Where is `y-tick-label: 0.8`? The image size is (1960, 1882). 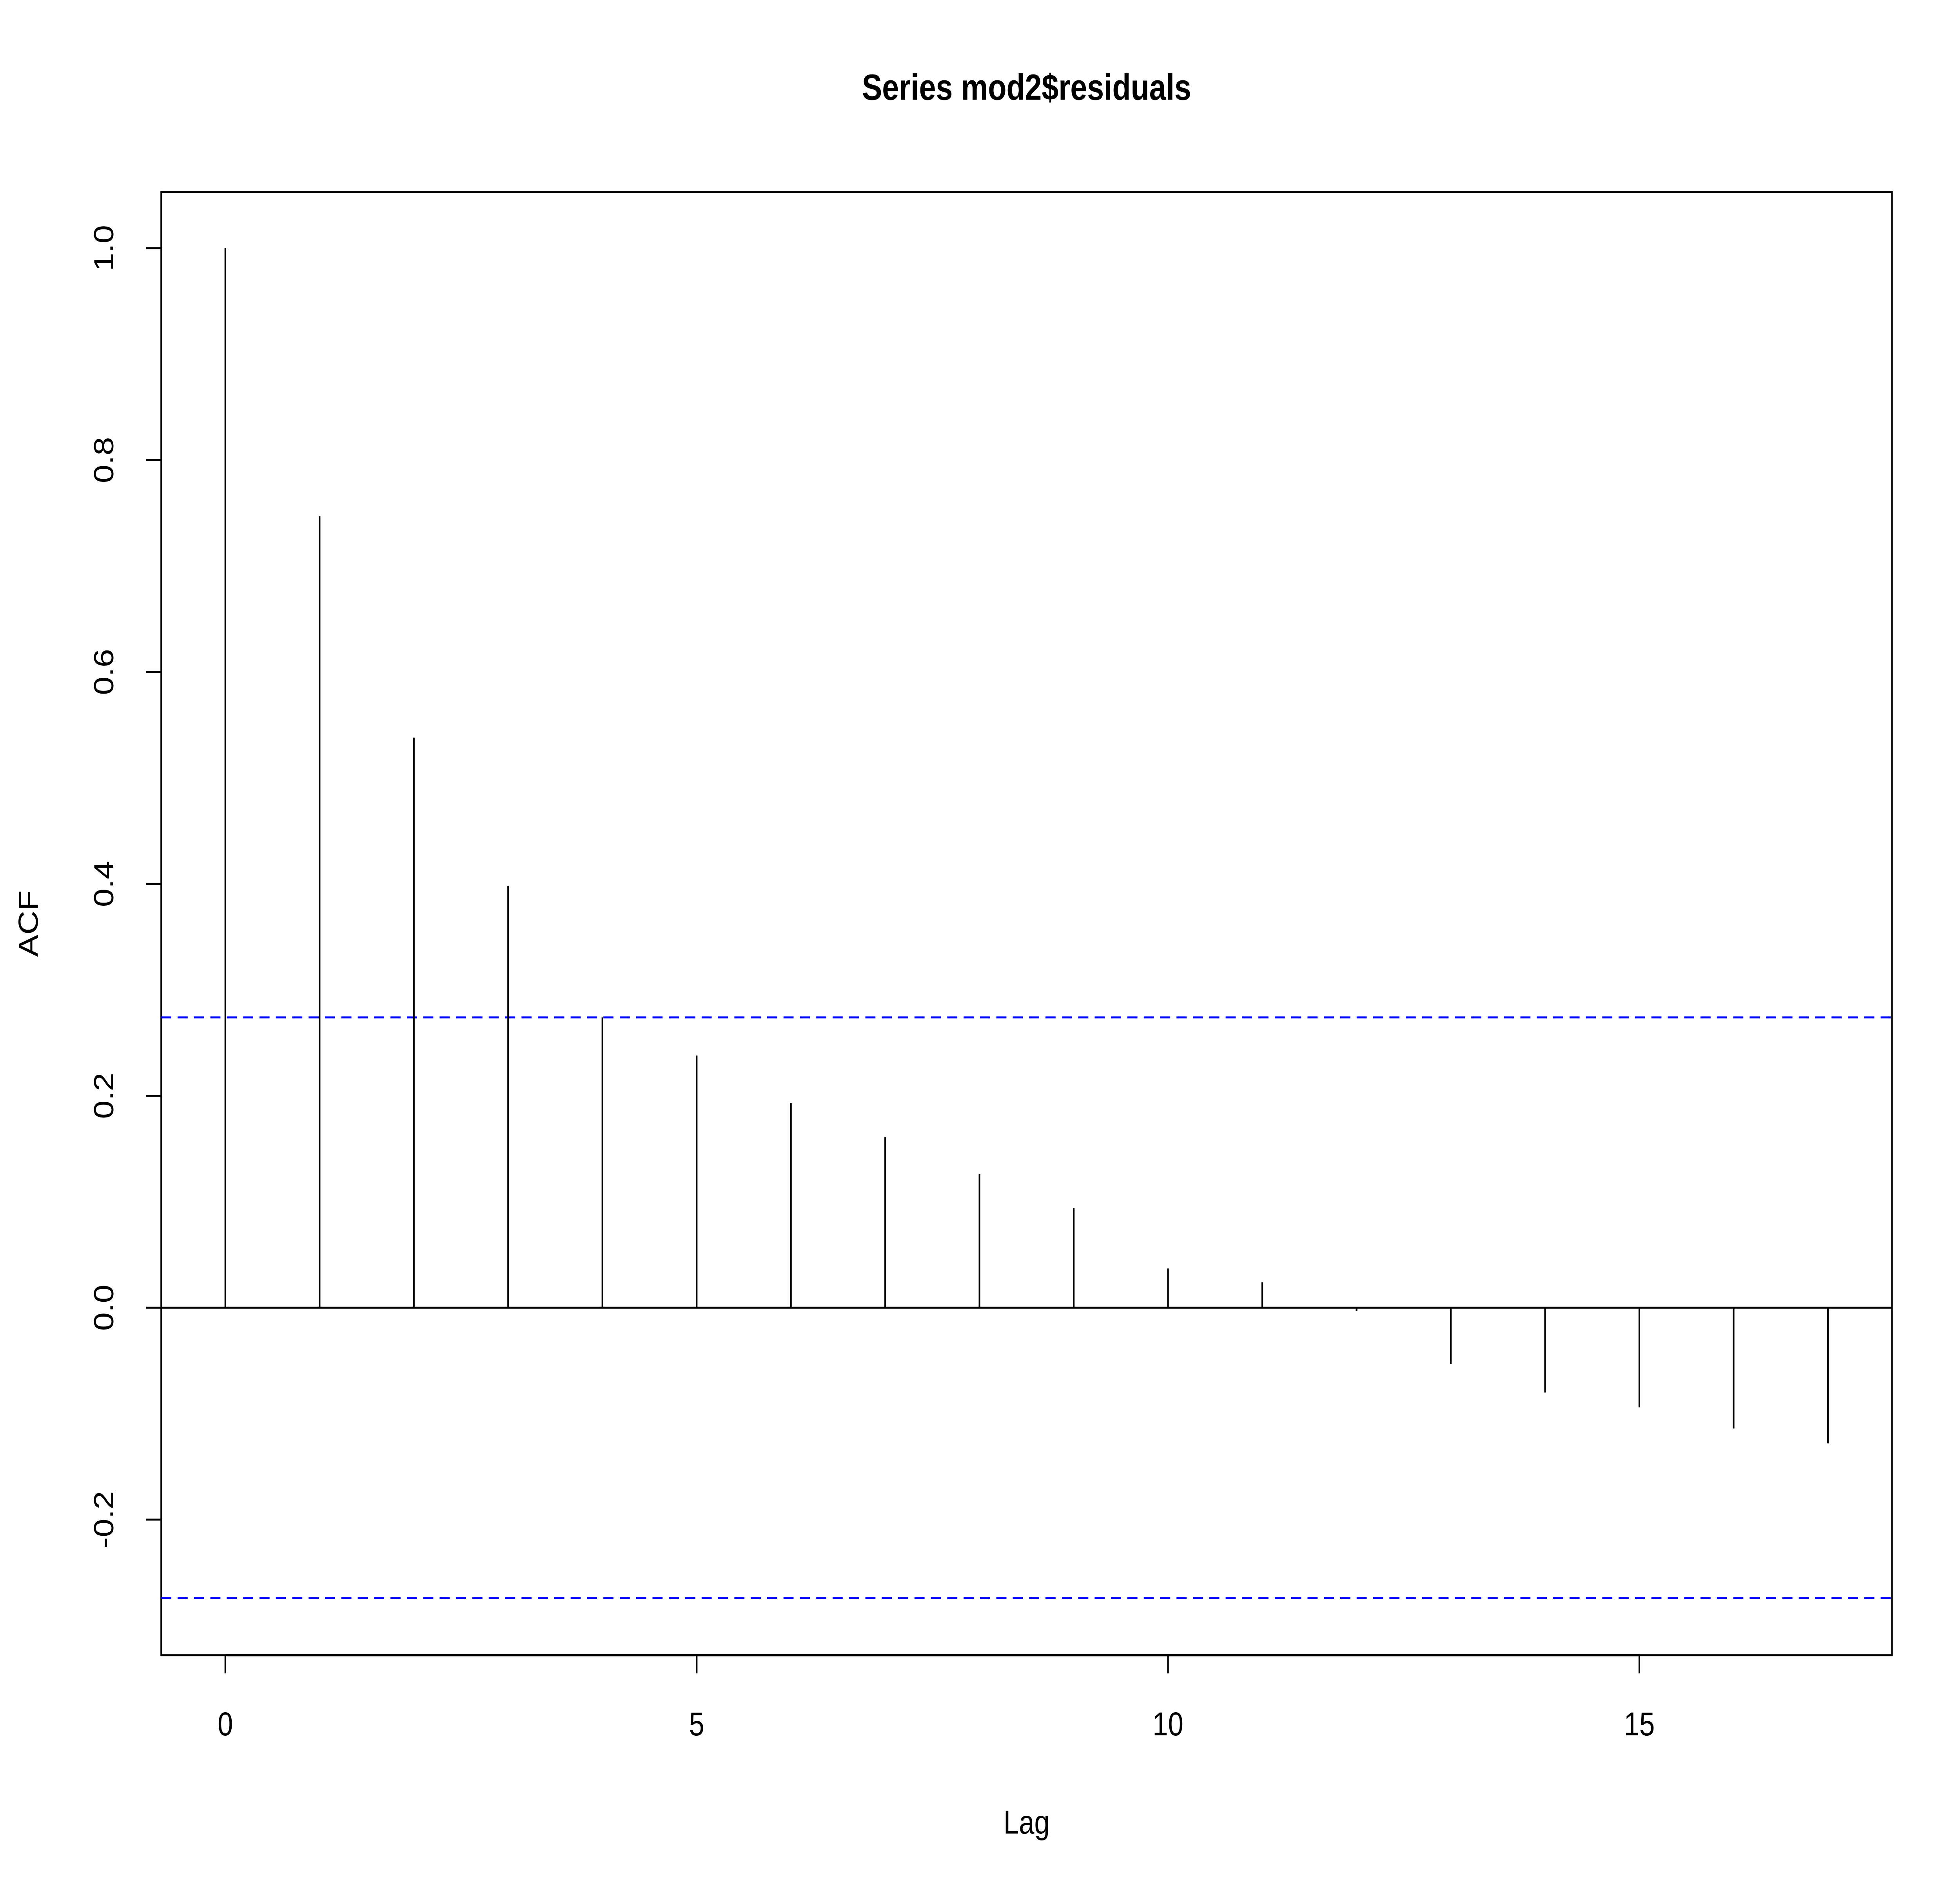 y-tick-label: 0.8 is located at coordinates (104, 460).